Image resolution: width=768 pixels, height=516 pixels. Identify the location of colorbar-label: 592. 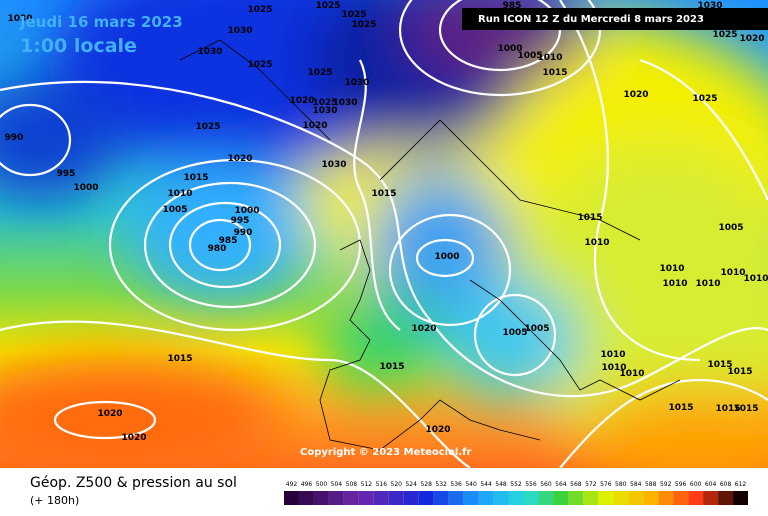
(666, 484).